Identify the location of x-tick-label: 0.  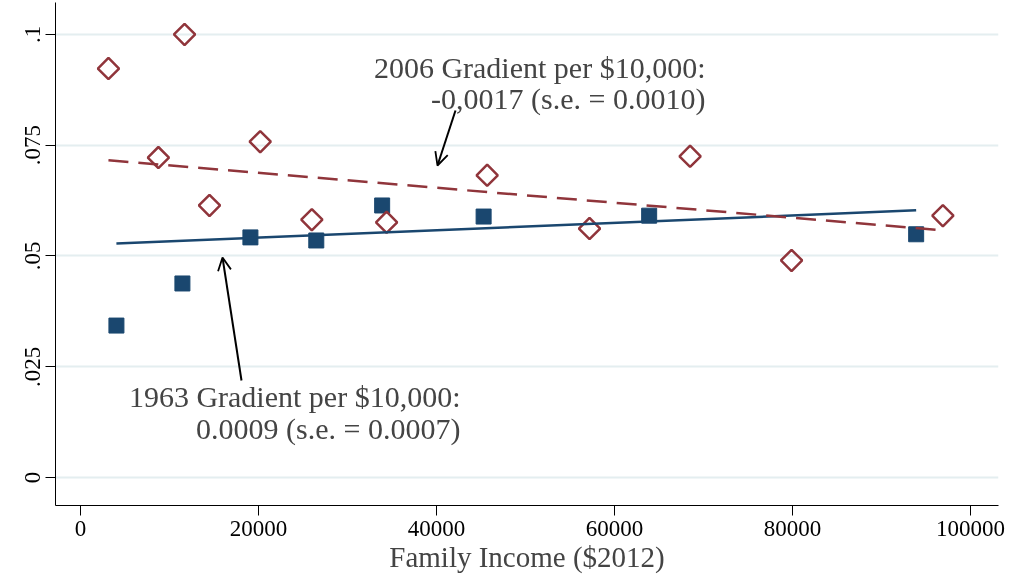
(80, 528).